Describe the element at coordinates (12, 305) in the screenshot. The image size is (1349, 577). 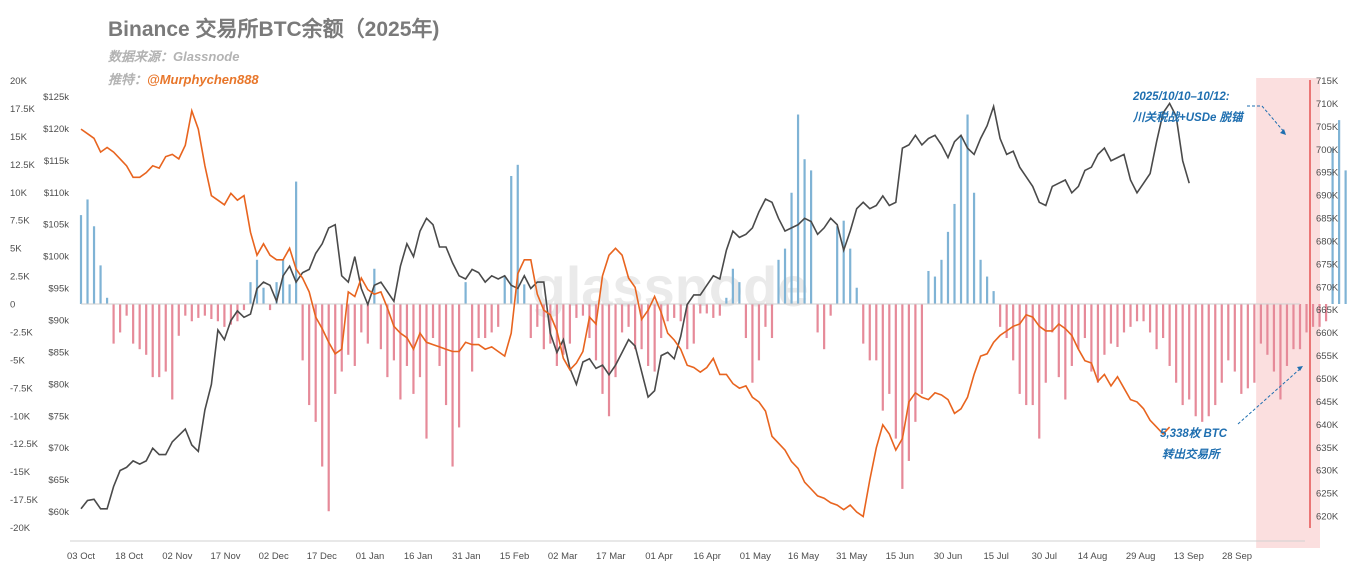
I see `left-axis-tick: 0` at that location.